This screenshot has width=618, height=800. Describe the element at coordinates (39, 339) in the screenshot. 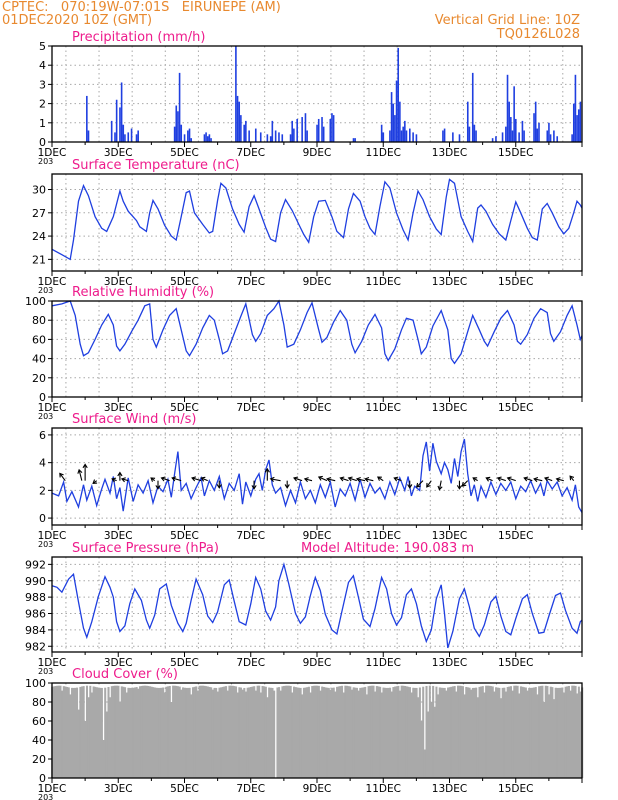

I see `y-tick-label: 60` at that location.